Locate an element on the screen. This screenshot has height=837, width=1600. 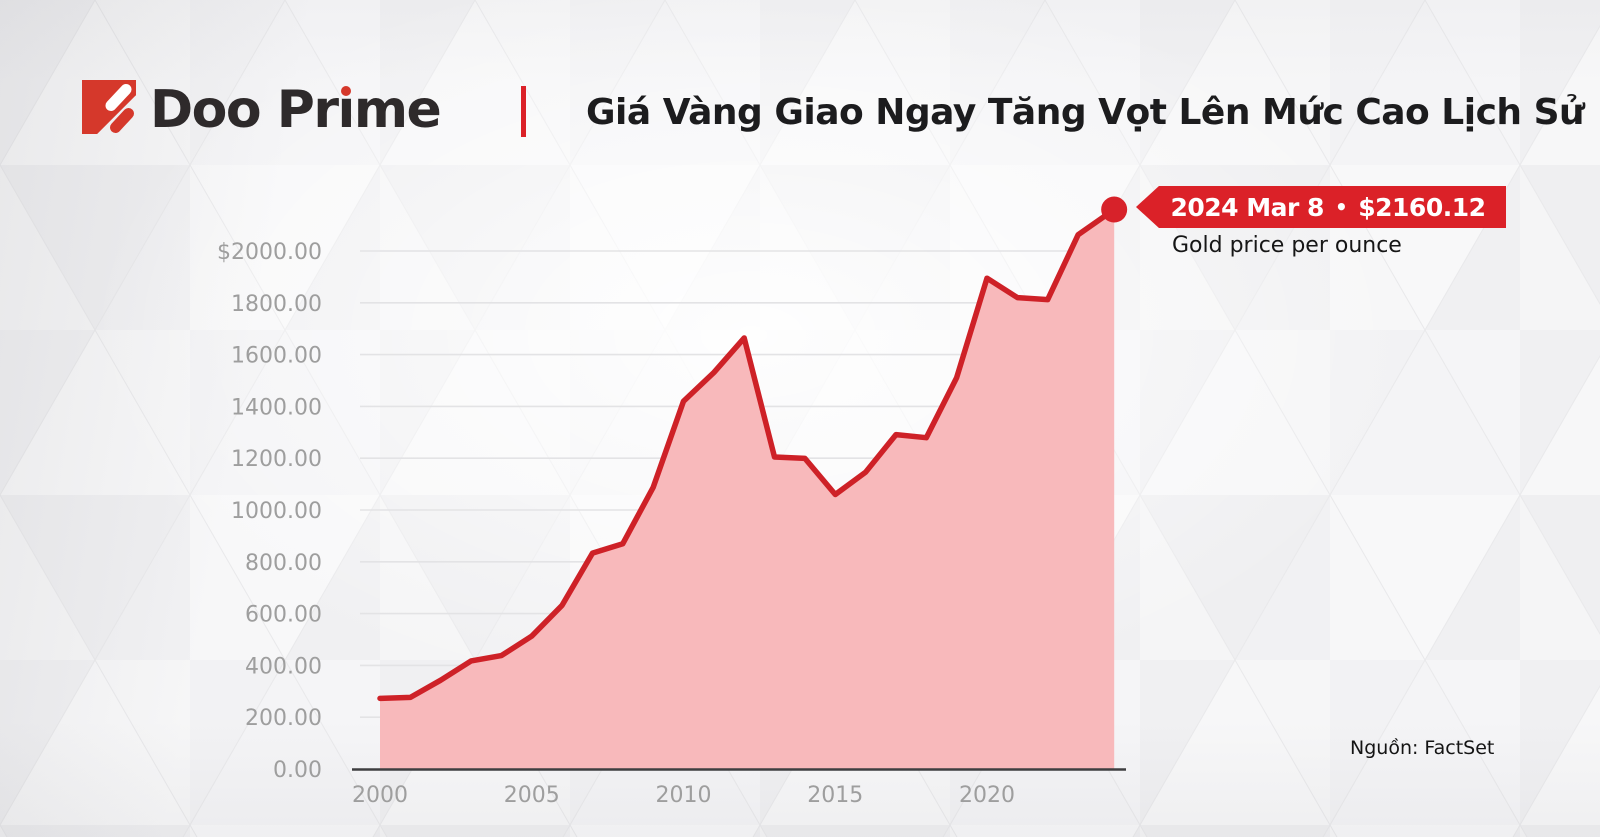
callout-date: 2024 Mar 8 is located at coordinates (1247, 207).